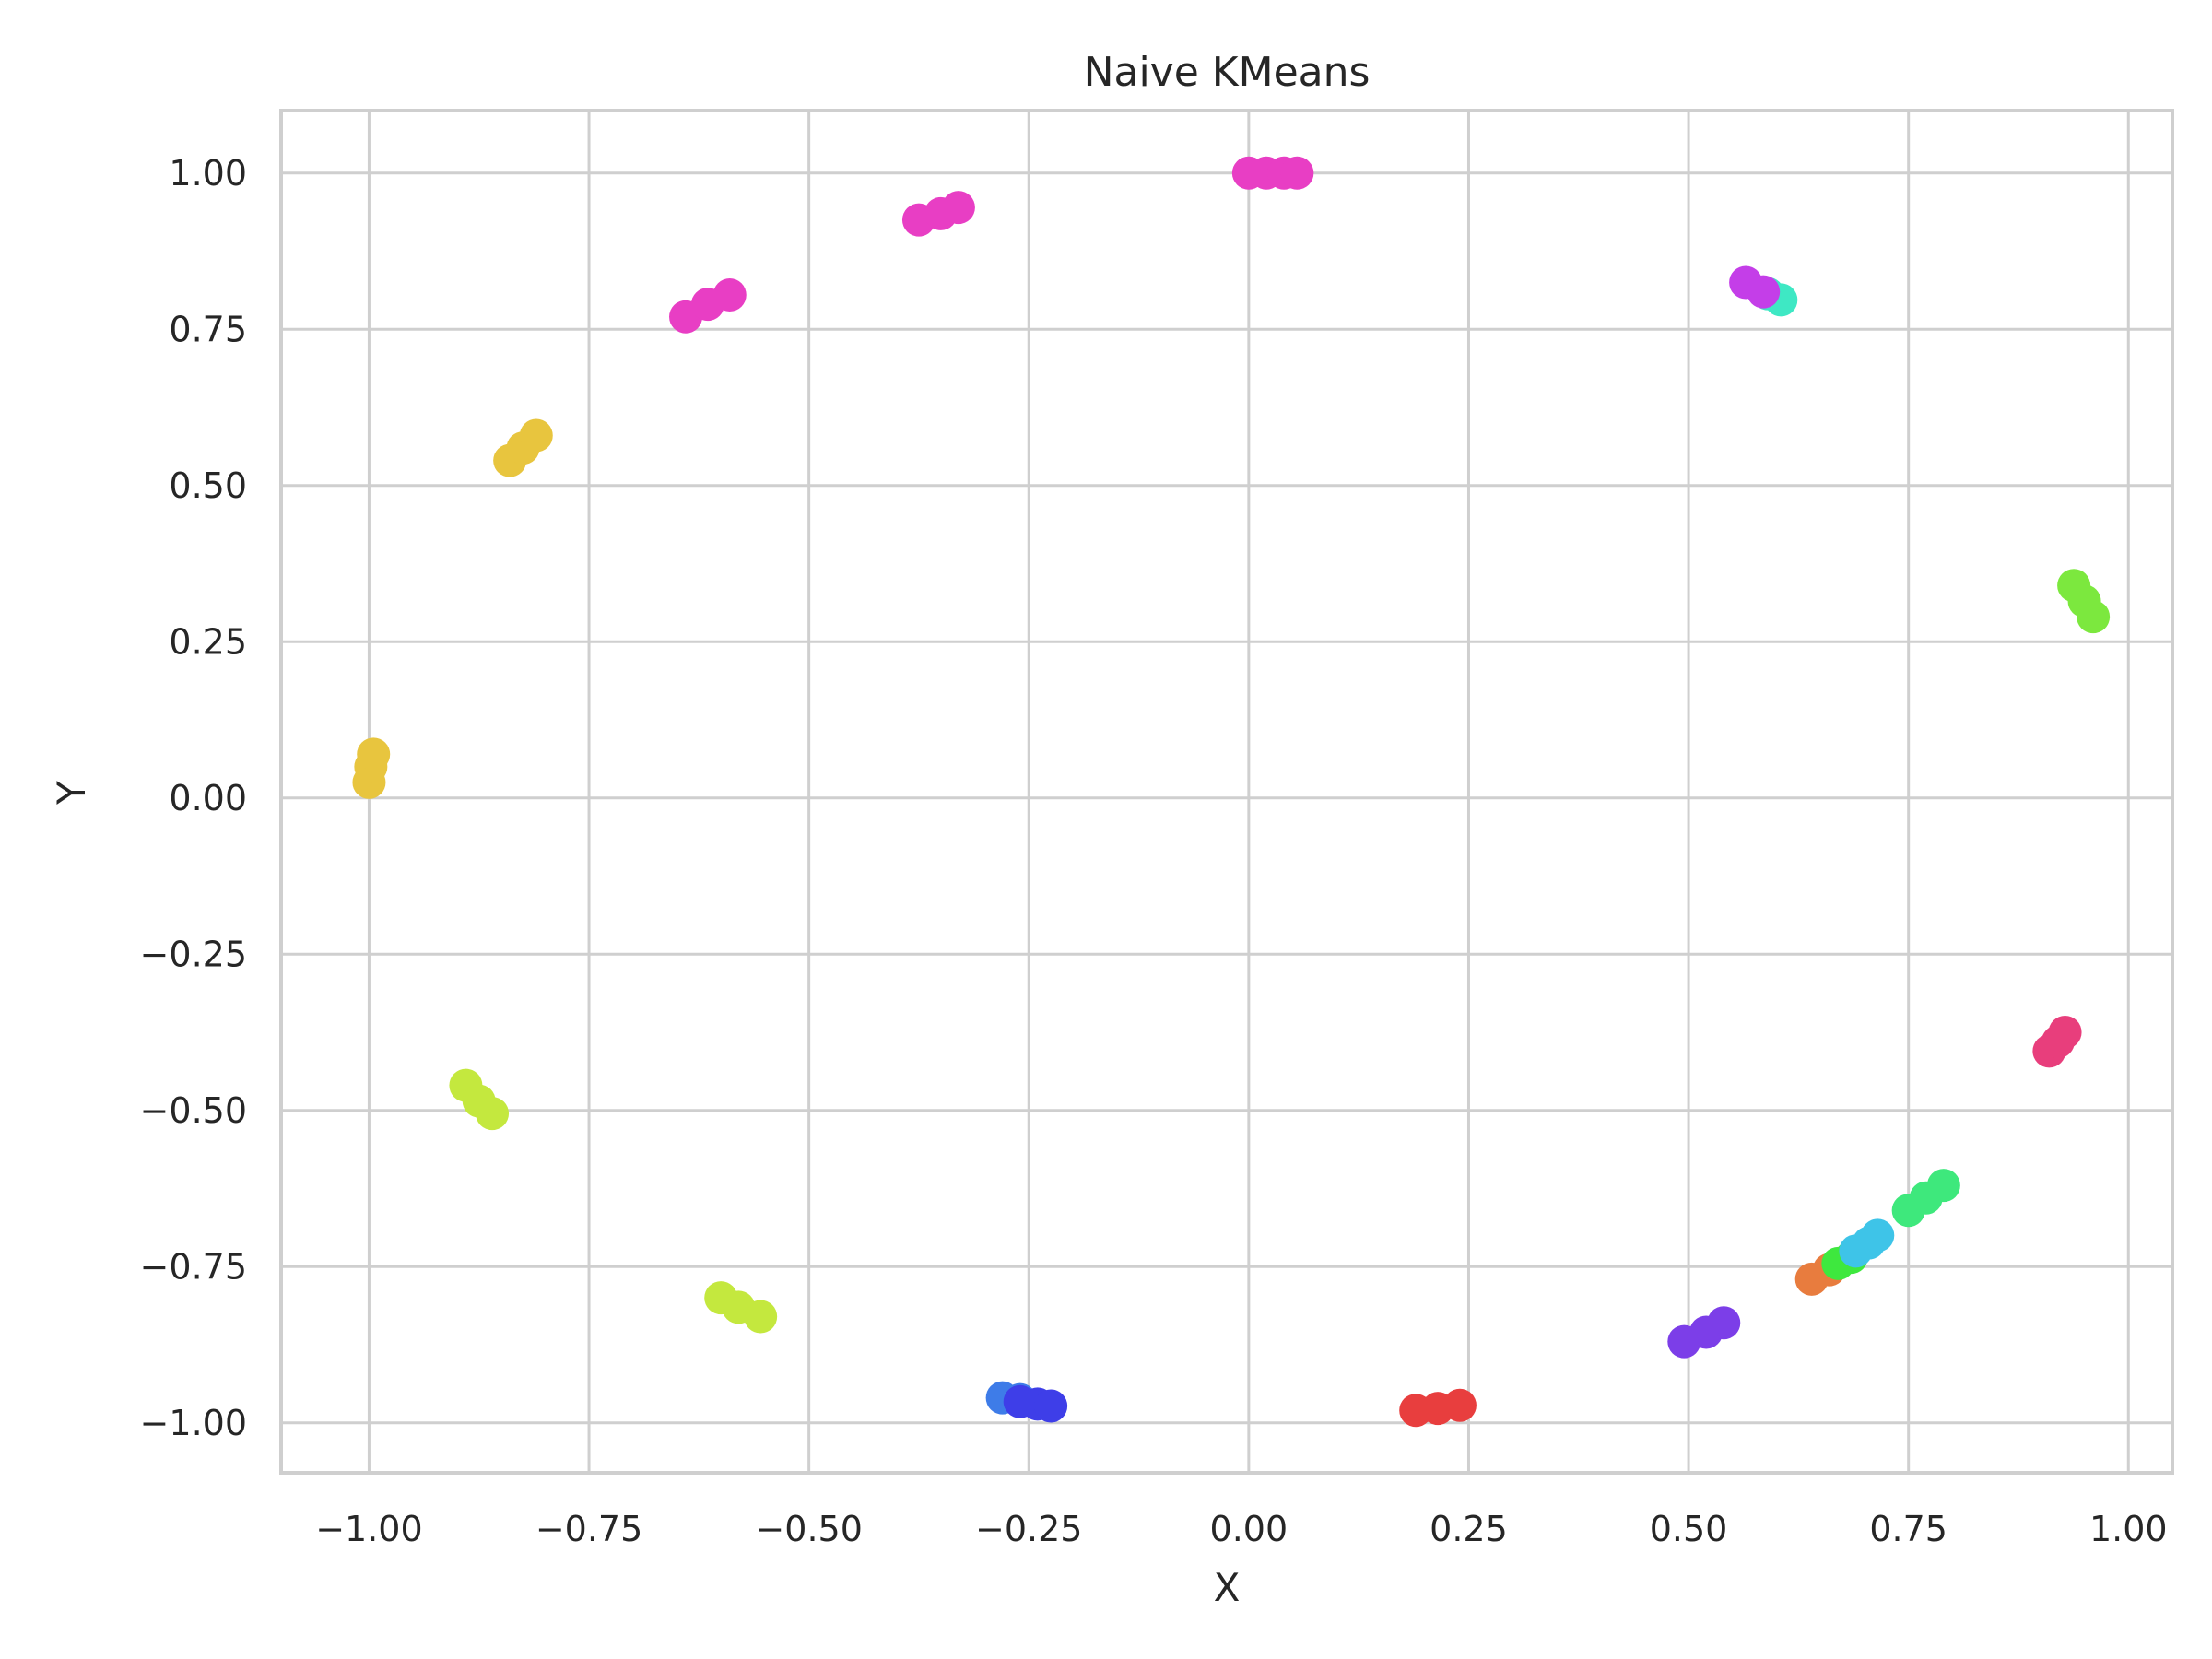 The height and width of the screenshot is (1659, 2212). What do you see at coordinates (208, 329) in the screenshot?
I see `y-tick-label: 0.75` at bounding box center [208, 329].